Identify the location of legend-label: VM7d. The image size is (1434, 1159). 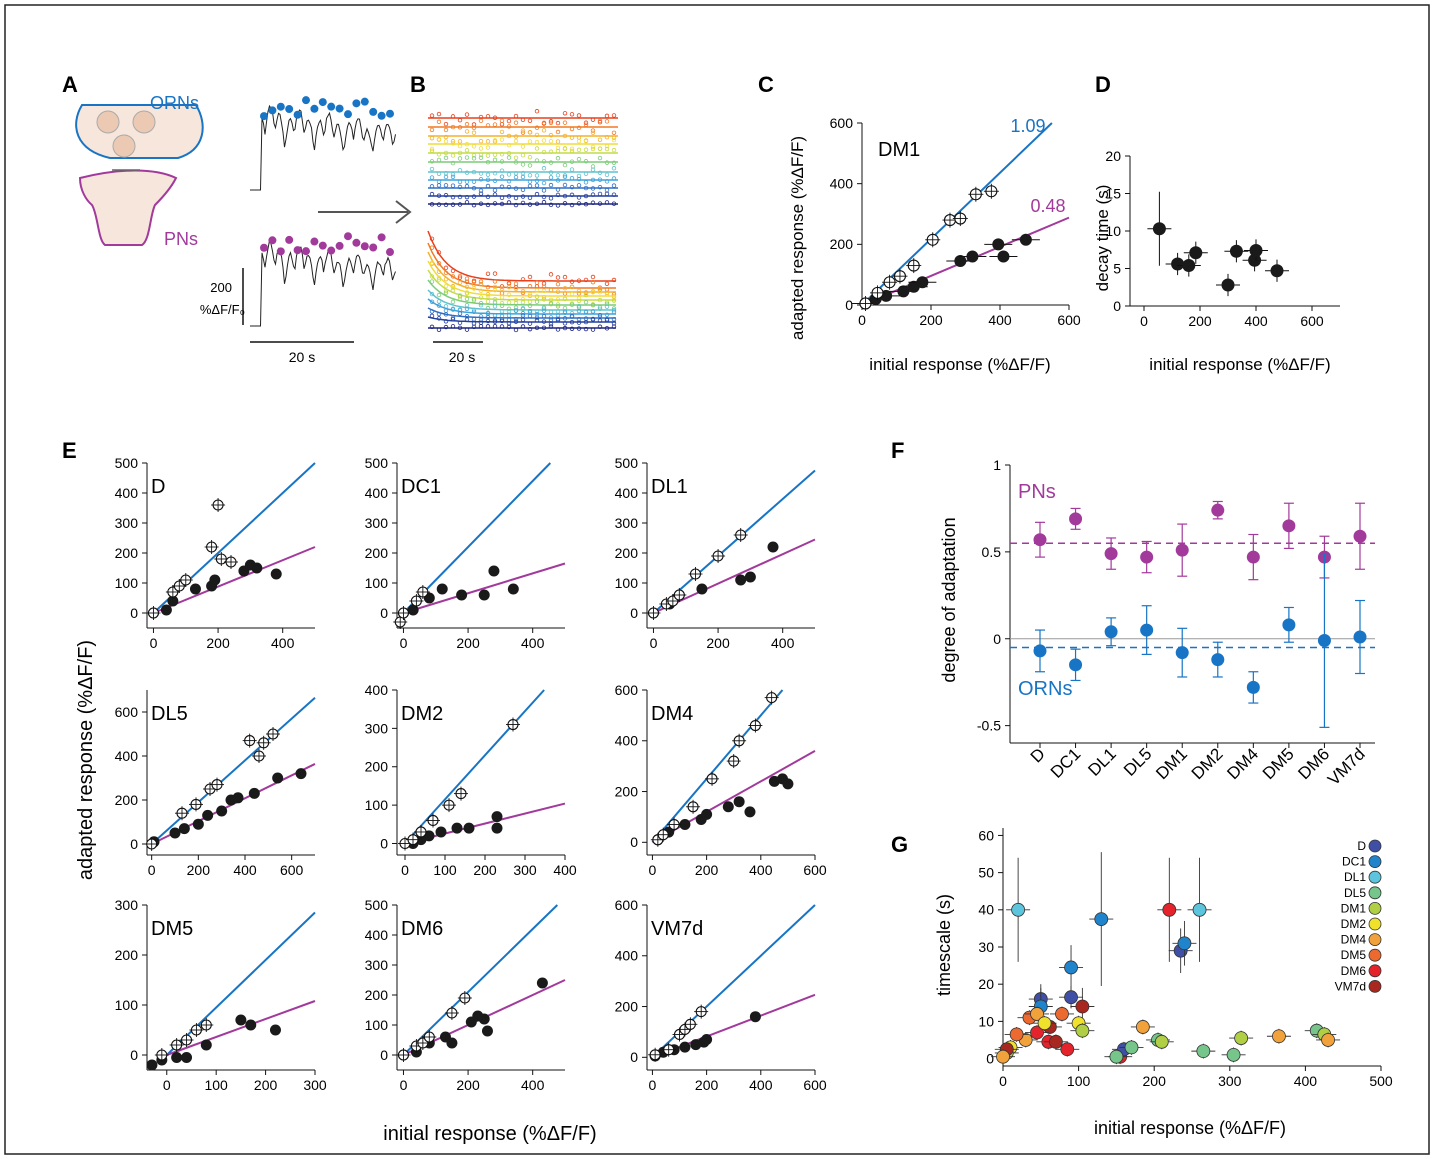
(1350, 986).